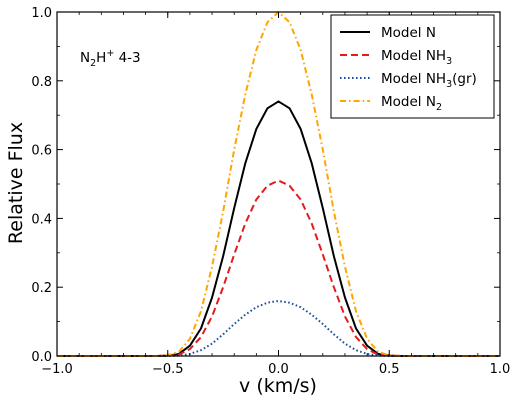 The width and height of the screenshot is (517, 403). What do you see at coordinates (416, 57) in the screenshot?
I see `legend-label-2: Model NH3​` at bounding box center [416, 57].